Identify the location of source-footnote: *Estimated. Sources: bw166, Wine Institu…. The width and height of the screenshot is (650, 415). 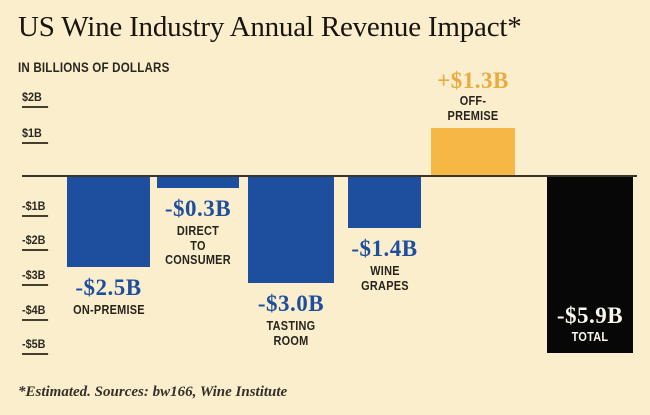
(153, 392).